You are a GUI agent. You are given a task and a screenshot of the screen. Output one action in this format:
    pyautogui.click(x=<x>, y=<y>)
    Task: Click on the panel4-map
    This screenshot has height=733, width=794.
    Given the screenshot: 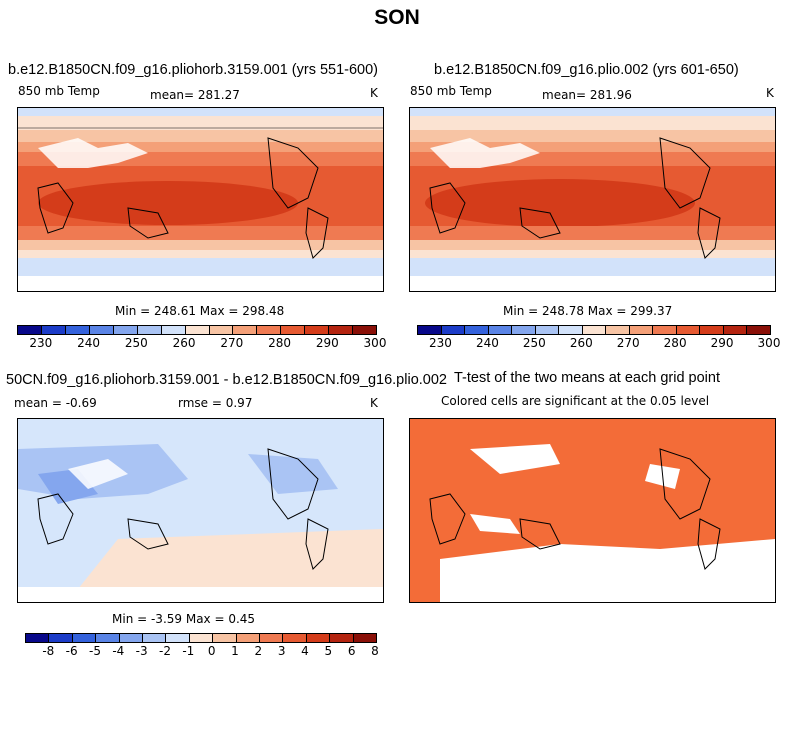 What is the action you would take?
    pyautogui.click(x=592, y=510)
    